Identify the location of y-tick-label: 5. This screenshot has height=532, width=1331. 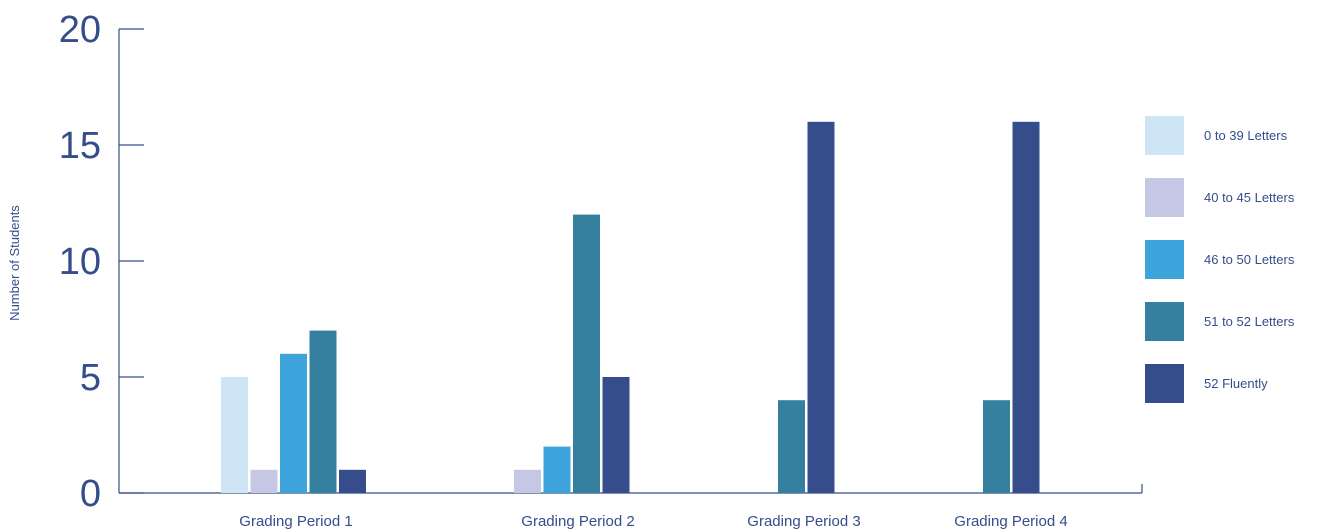
(90, 378).